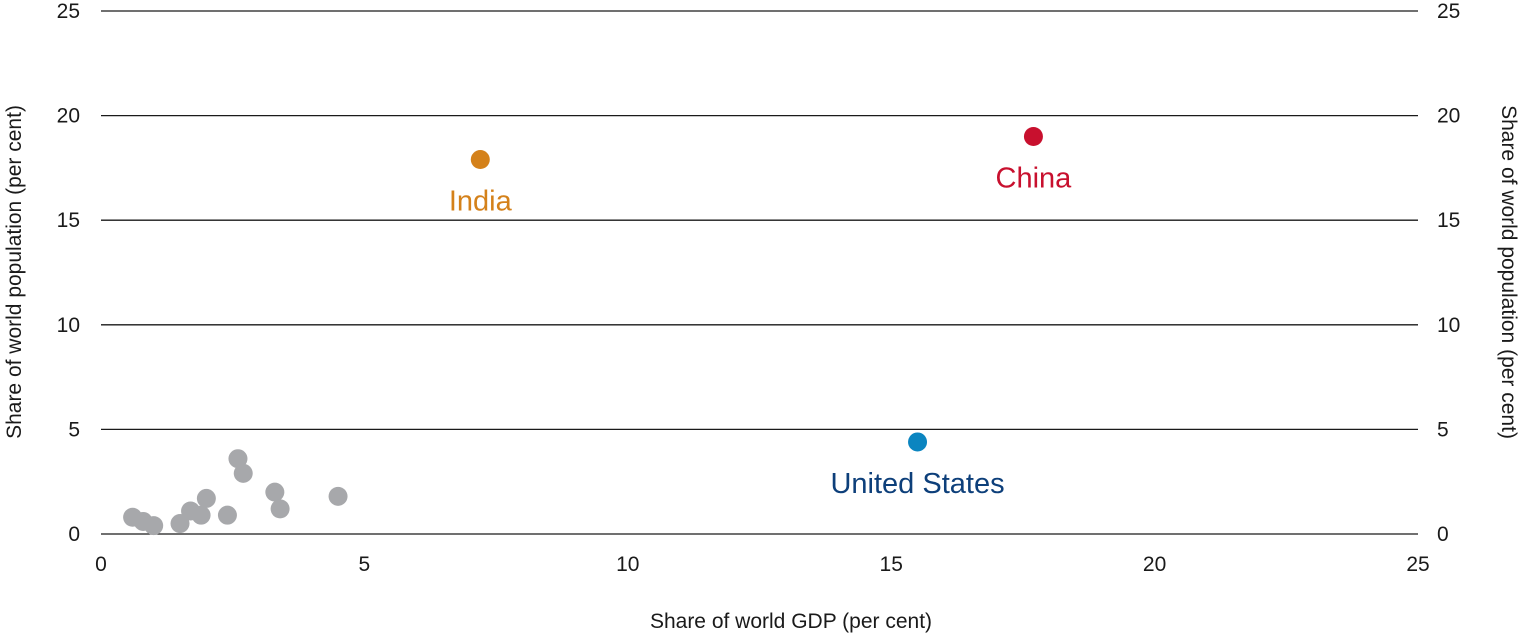 This screenshot has width=1522, height=634. Describe the element at coordinates (68, 325) in the screenshot. I see `y-tick-label: 10` at that location.